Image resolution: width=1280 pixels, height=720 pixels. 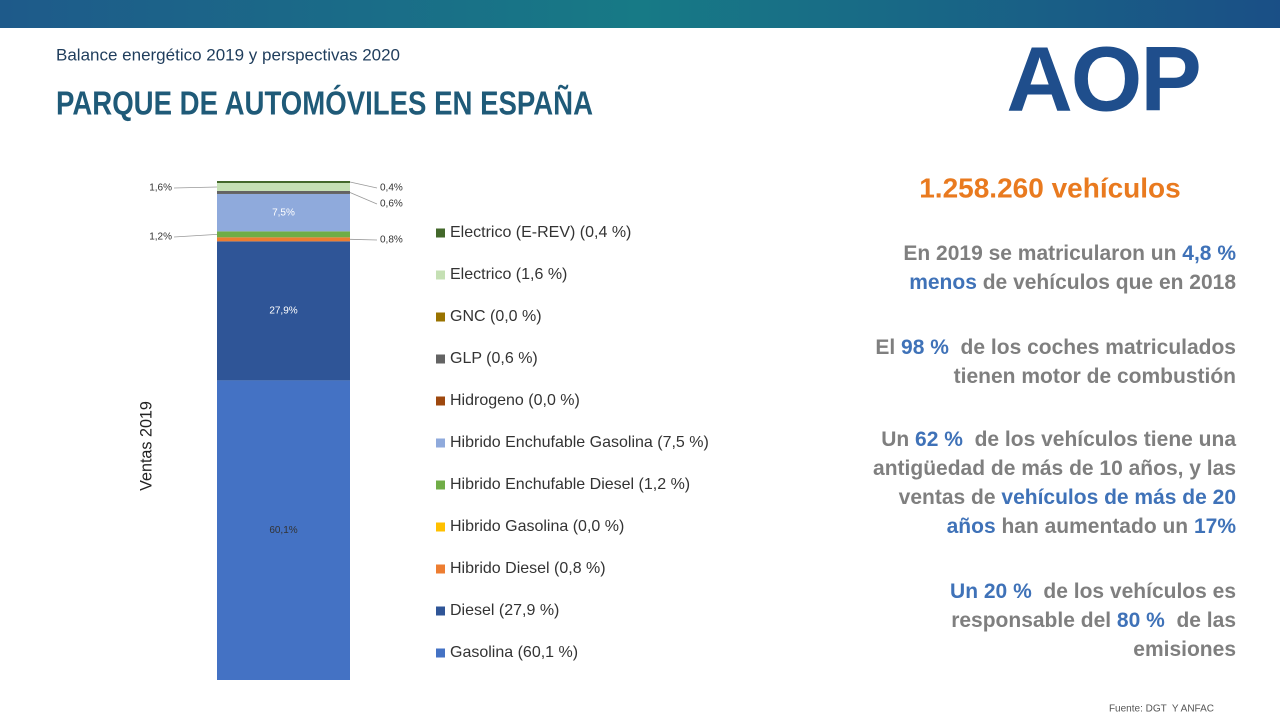 I want to click on top-bar, so click(x=640, y=14).